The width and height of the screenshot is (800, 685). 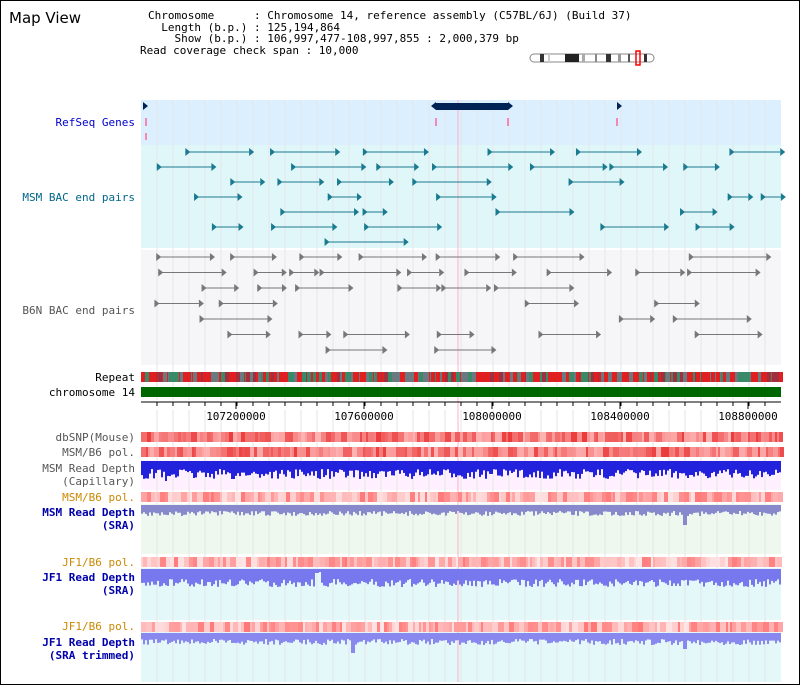 I want to click on track-label-chromosome: chromosome 14, so click(x=91, y=392).